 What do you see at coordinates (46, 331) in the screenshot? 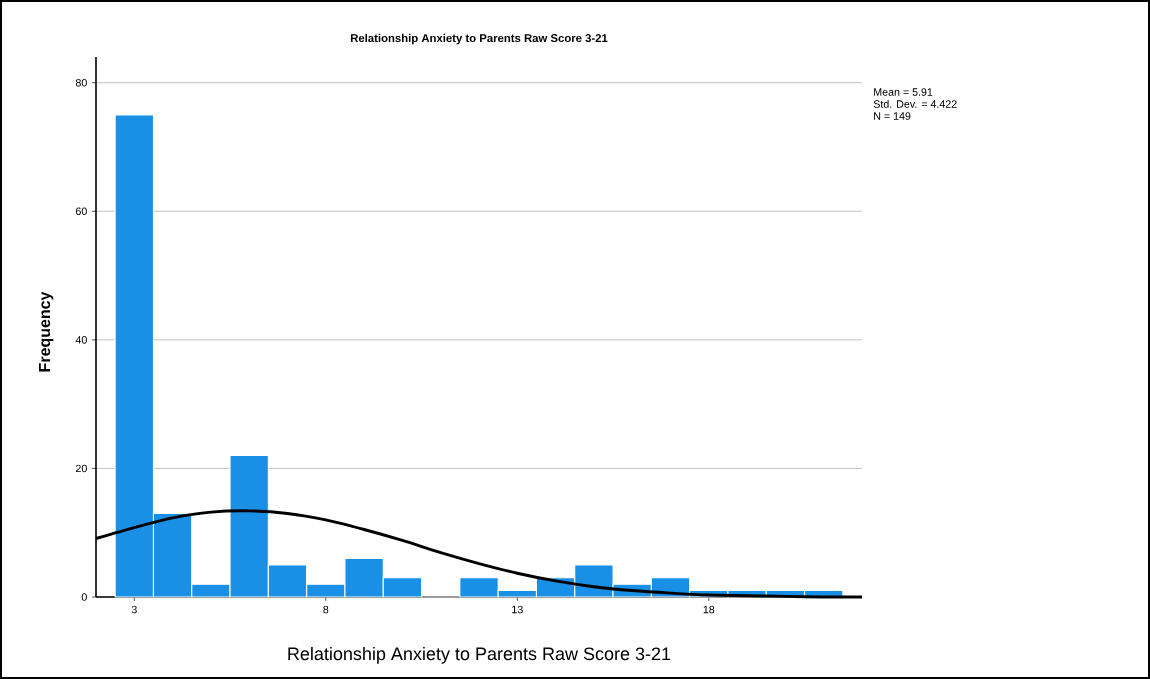
I see `y-axis-title: Frequency` at bounding box center [46, 331].